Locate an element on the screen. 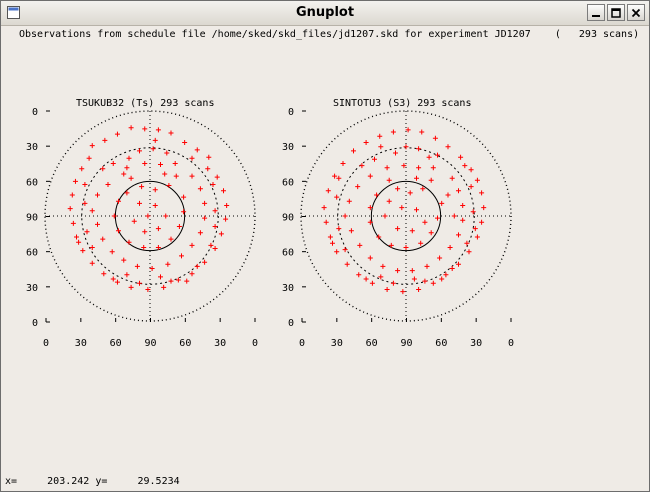  gnuplot-app-icon is located at coordinates (13, 12).